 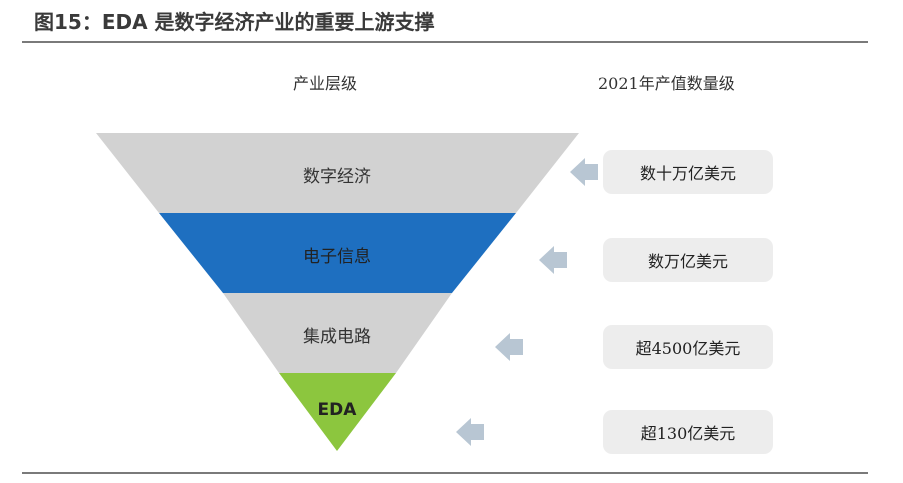 I want to click on arrow-eda-icon, so click(x=470, y=432).